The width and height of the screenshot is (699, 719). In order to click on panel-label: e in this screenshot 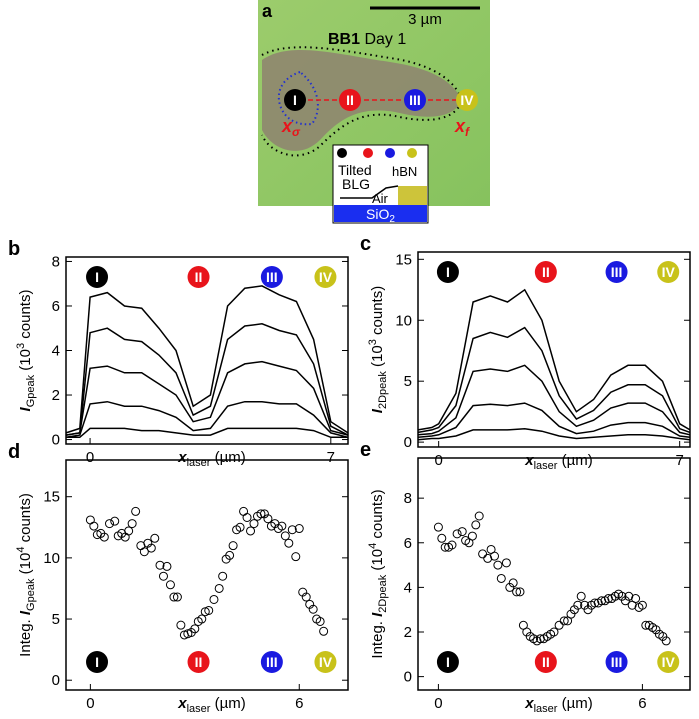, I will do `click(365, 450)`.